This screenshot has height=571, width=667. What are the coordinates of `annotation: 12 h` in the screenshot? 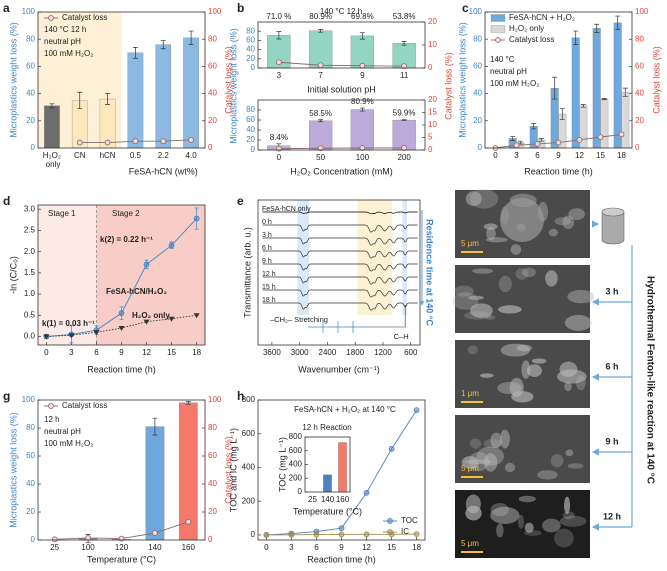 It's located at (52, 419).